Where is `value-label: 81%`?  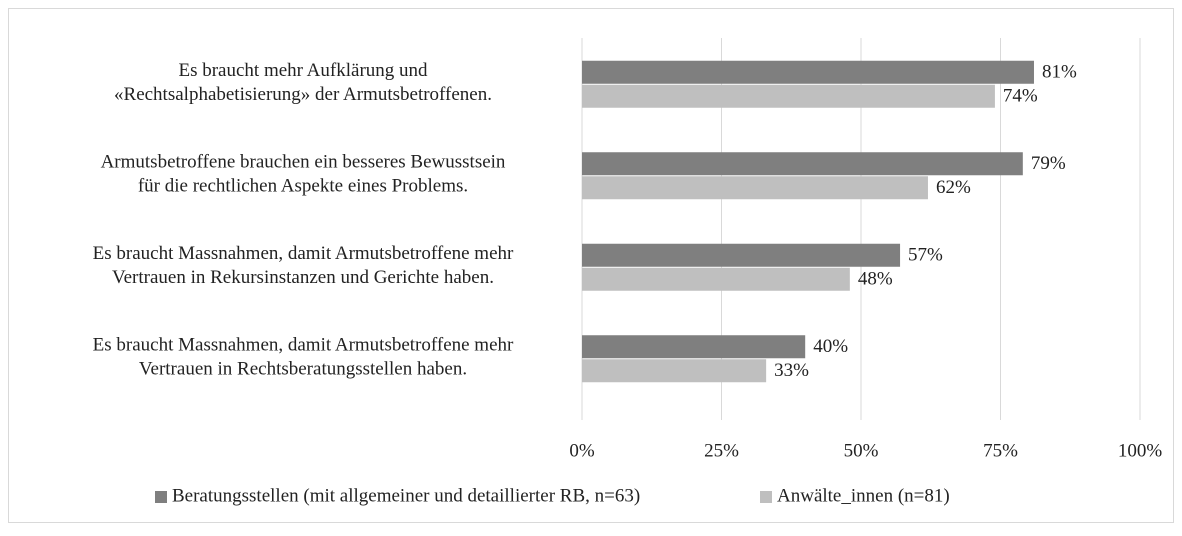
value-label: 81% is located at coordinates (1059, 72).